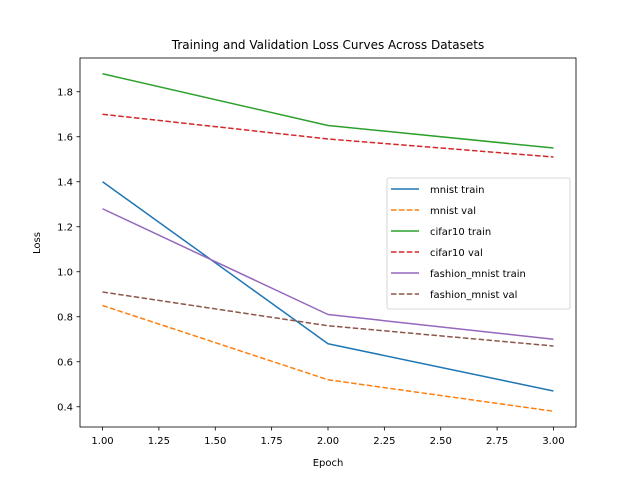  Describe the element at coordinates (37, 243) in the screenshot. I see `y-axis-label: Loss` at that location.